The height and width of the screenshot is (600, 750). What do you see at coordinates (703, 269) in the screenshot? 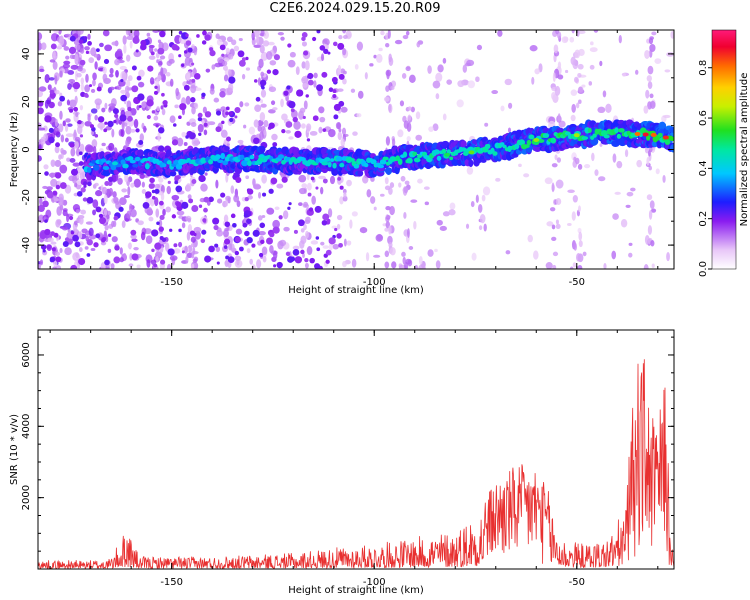
I see `colorbar-tick-label: 0.0` at bounding box center [703, 269].